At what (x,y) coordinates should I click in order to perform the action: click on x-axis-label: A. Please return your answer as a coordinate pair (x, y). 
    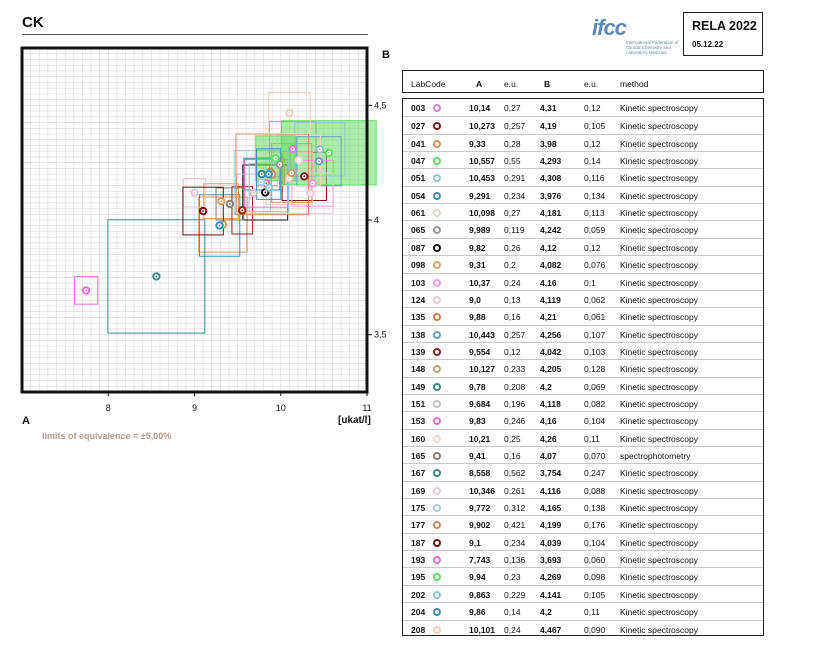
    Looking at the image, I should click on (26, 421).